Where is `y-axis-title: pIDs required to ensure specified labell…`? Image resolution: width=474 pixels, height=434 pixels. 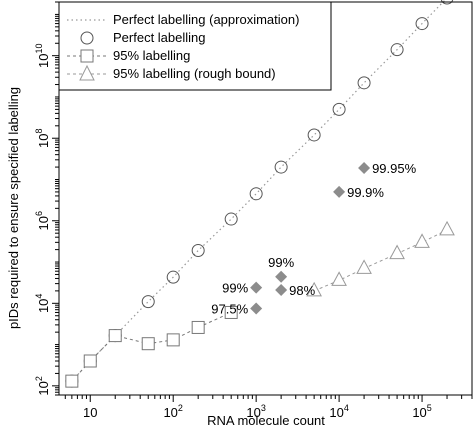
y-axis-title: pIDs required to ensure specified labell… is located at coordinates (13, 208).